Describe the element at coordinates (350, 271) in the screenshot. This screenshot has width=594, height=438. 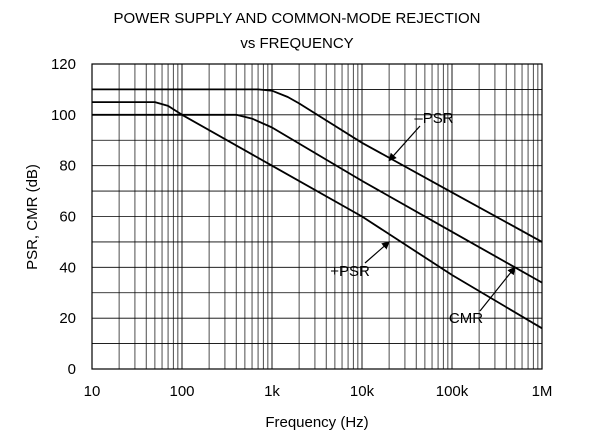
I see `annotation-label: +PSR` at that location.